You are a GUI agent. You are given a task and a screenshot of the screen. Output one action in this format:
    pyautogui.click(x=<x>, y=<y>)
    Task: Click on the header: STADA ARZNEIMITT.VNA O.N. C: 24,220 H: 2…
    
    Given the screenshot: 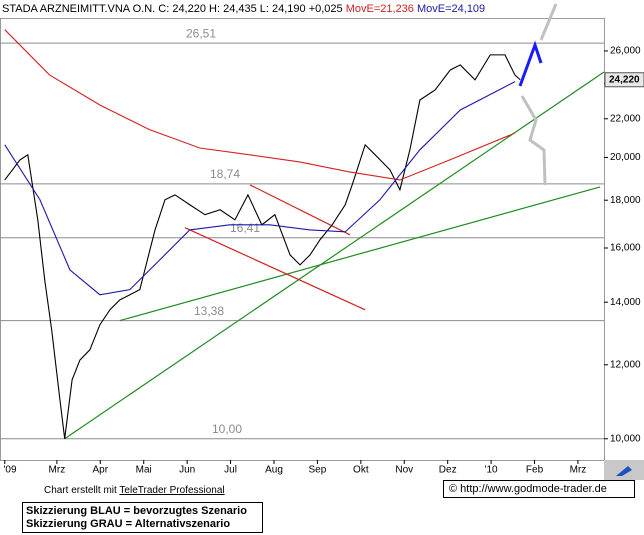 What is the action you would take?
    pyautogui.click(x=243, y=9)
    